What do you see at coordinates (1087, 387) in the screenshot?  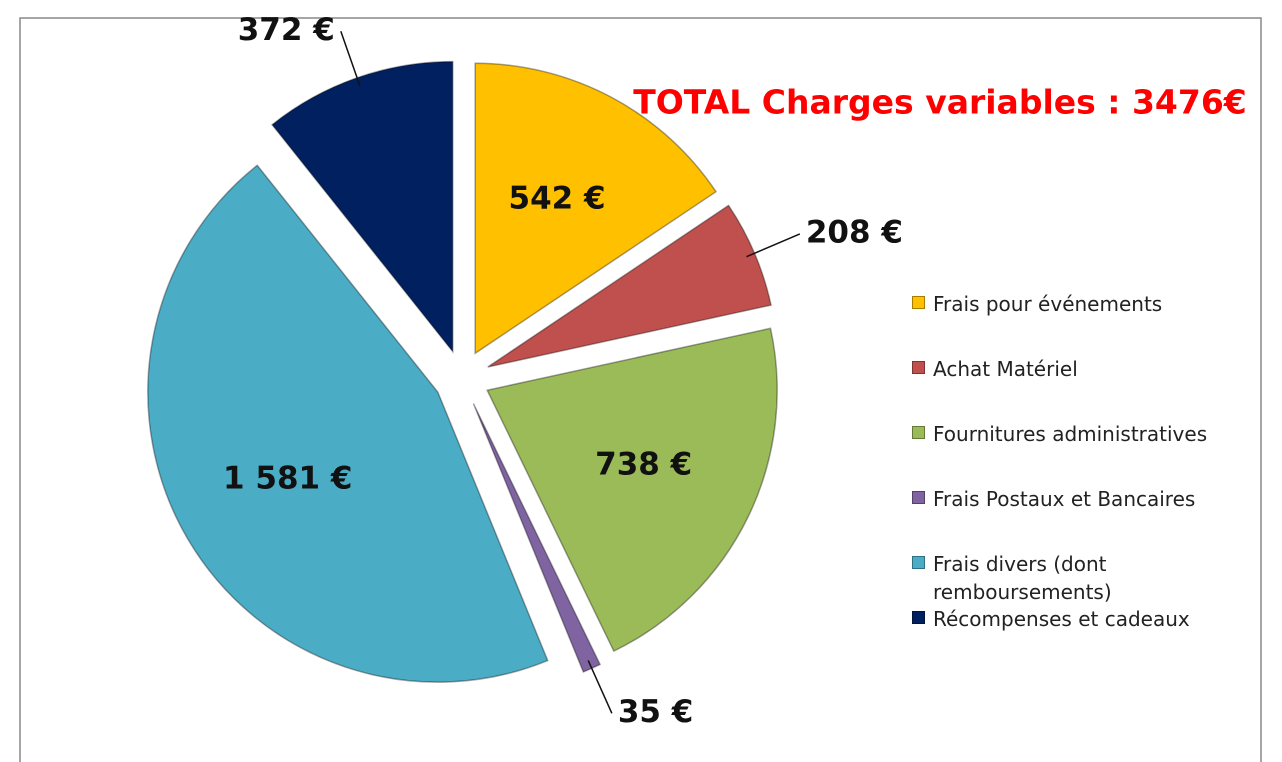 I see `legend-item: Achat Matériel` at bounding box center [1087, 387].